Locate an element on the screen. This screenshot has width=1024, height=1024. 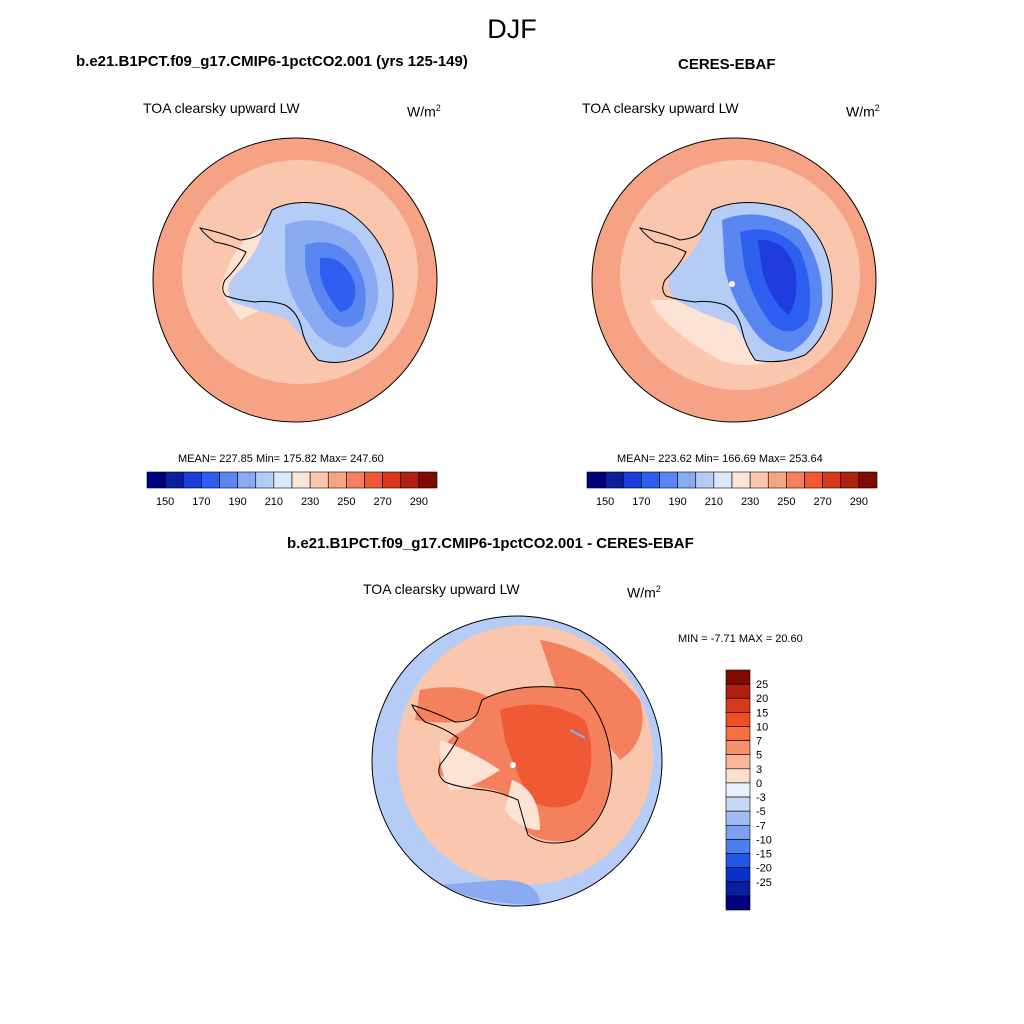
obs-units-label: W/m2 is located at coordinates (863, 111).